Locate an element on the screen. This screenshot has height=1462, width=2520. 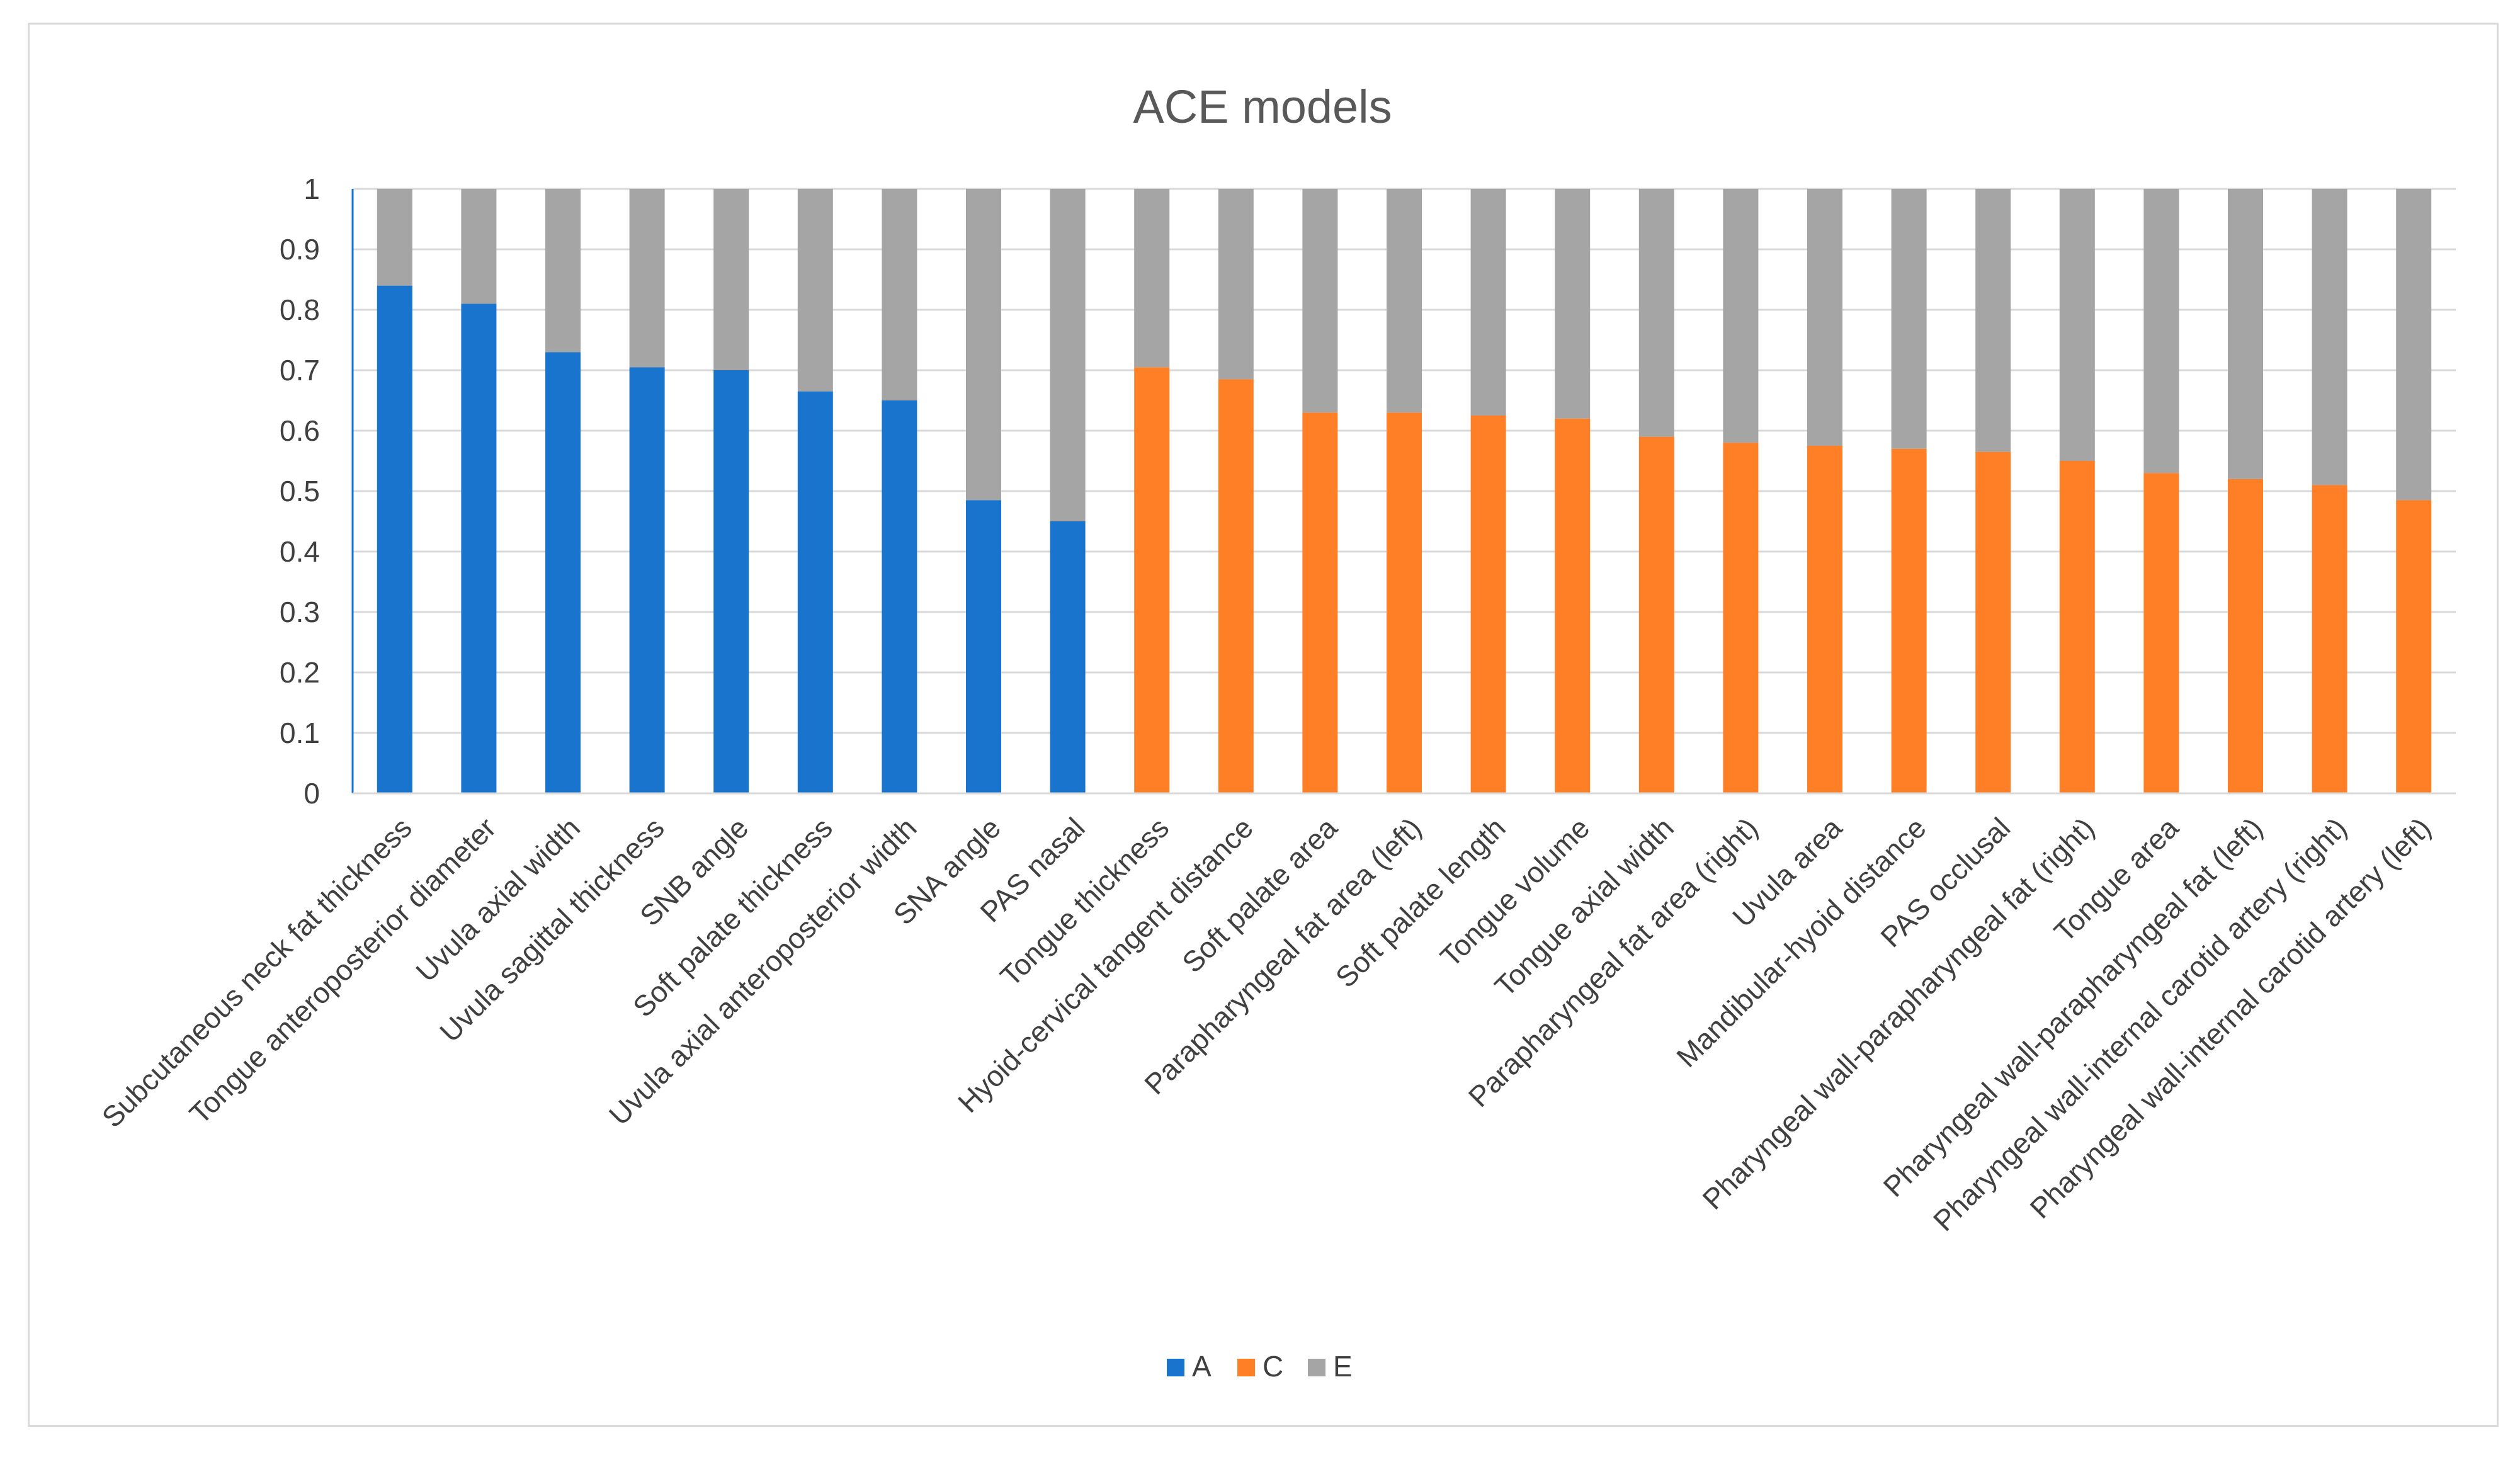
x-category-label: Subcutaneous neck fat thickness is located at coordinates (257, 972).